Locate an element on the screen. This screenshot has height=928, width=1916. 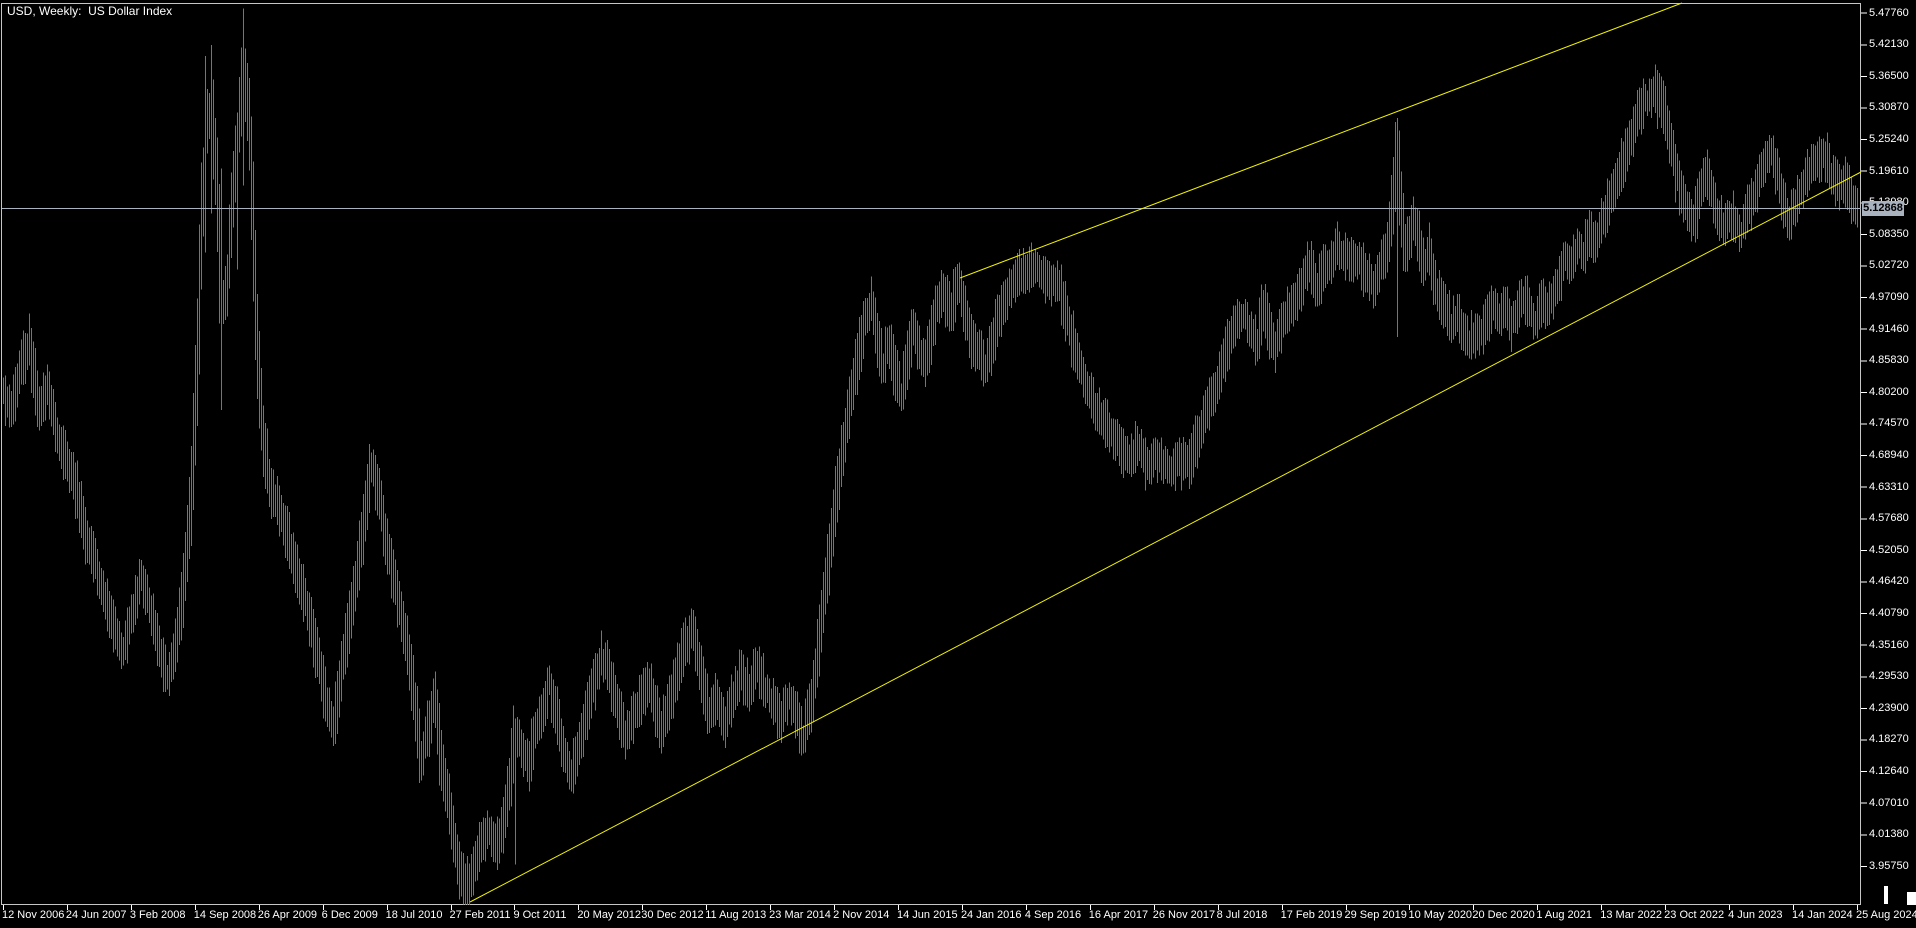
time-axis-label: 24 Jun 2007 is located at coordinates (96, 915).